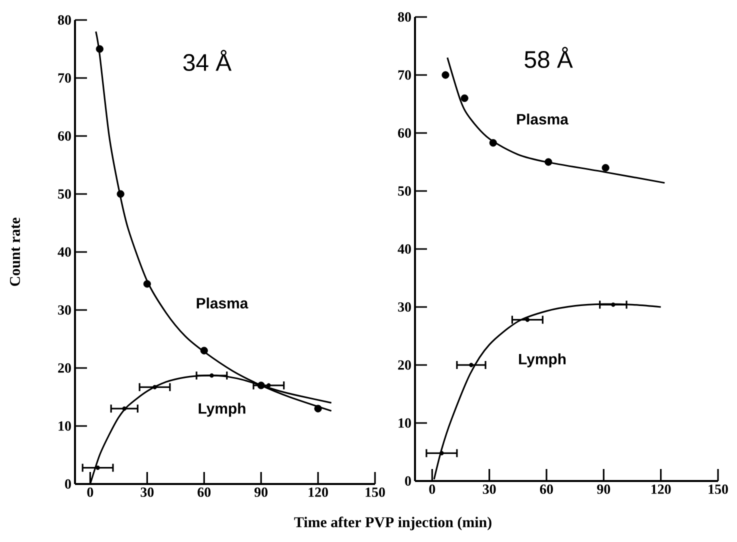 Image resolution: width=737 pixels, height=542 pixels. What do you see at coordinates (15, 252) in the screenshot?
I see `y-axis-title: Count rate` at bounding box center [15, 252].